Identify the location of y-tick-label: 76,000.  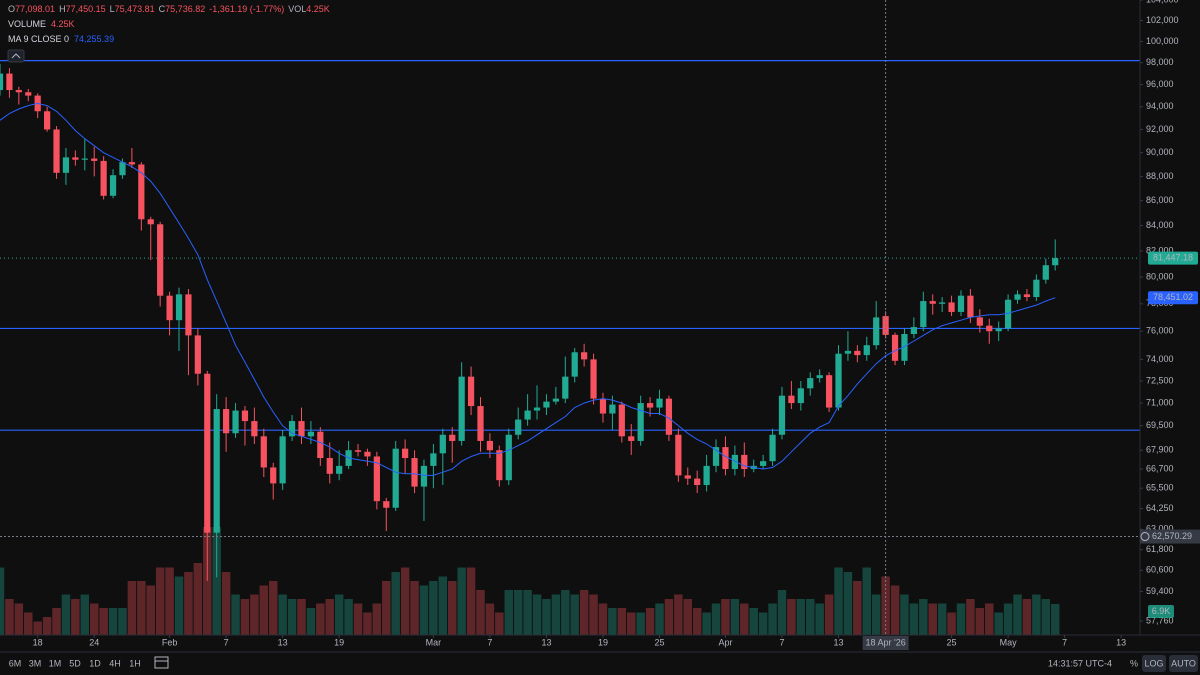
(1160, 331).